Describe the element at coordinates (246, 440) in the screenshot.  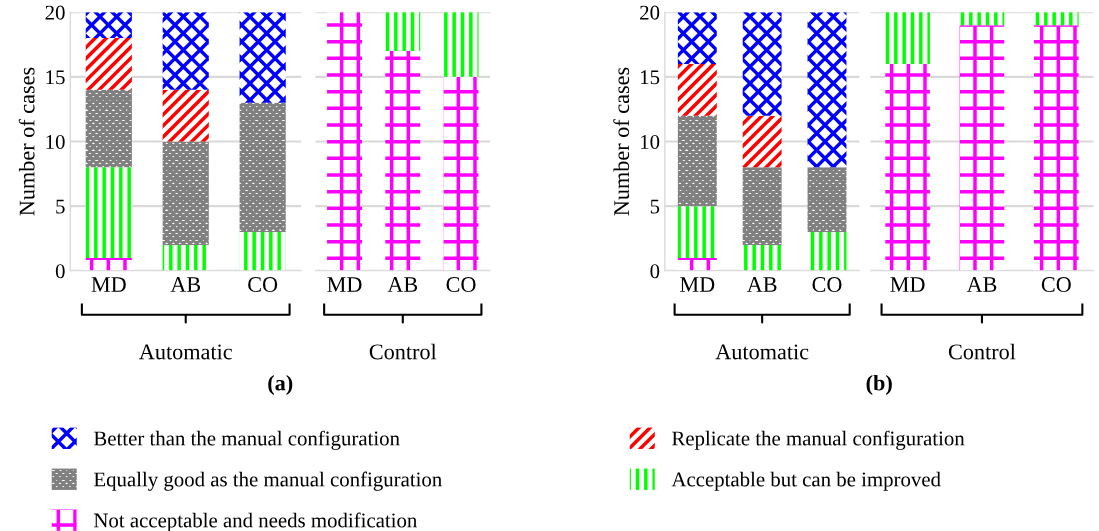
I see `legend-label: Better than the manual configuration` at that location.